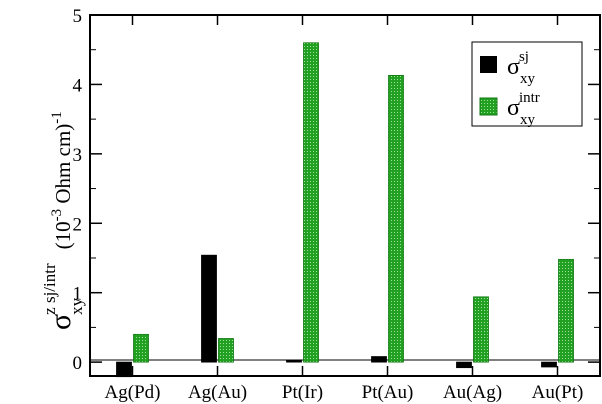 This screenshot has height=404, width=602. I want to click on ylabel-unit: (10, so click(63, 235).